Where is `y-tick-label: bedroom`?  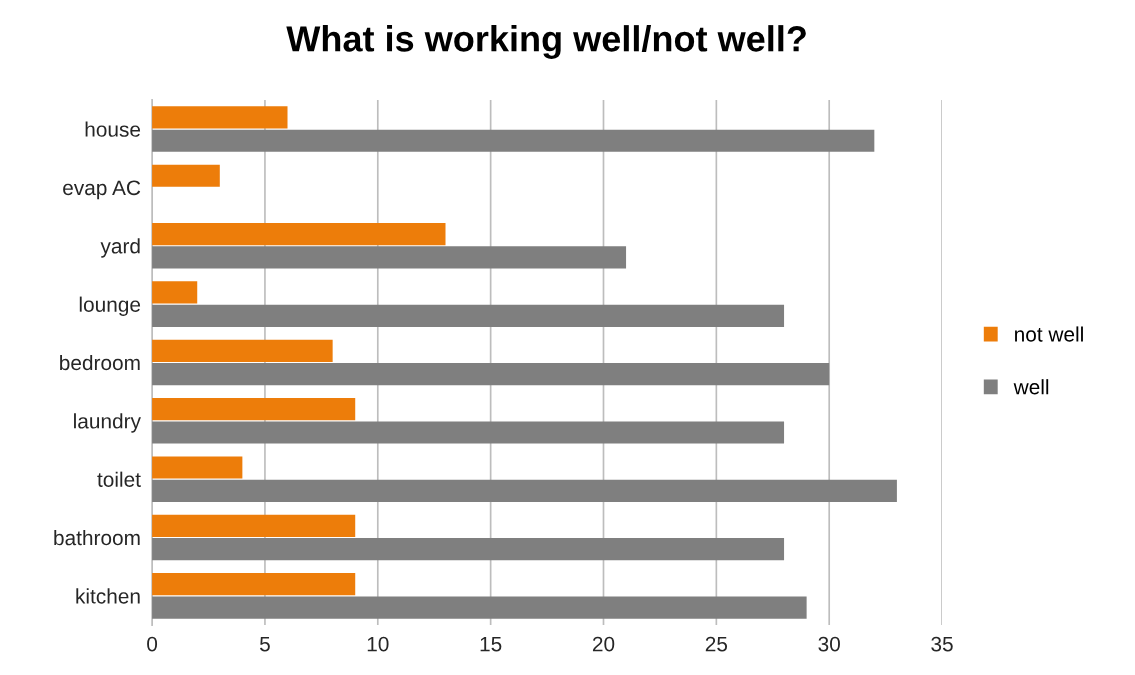
y-tick-label: bedroom is located at coordinates (100, 362).